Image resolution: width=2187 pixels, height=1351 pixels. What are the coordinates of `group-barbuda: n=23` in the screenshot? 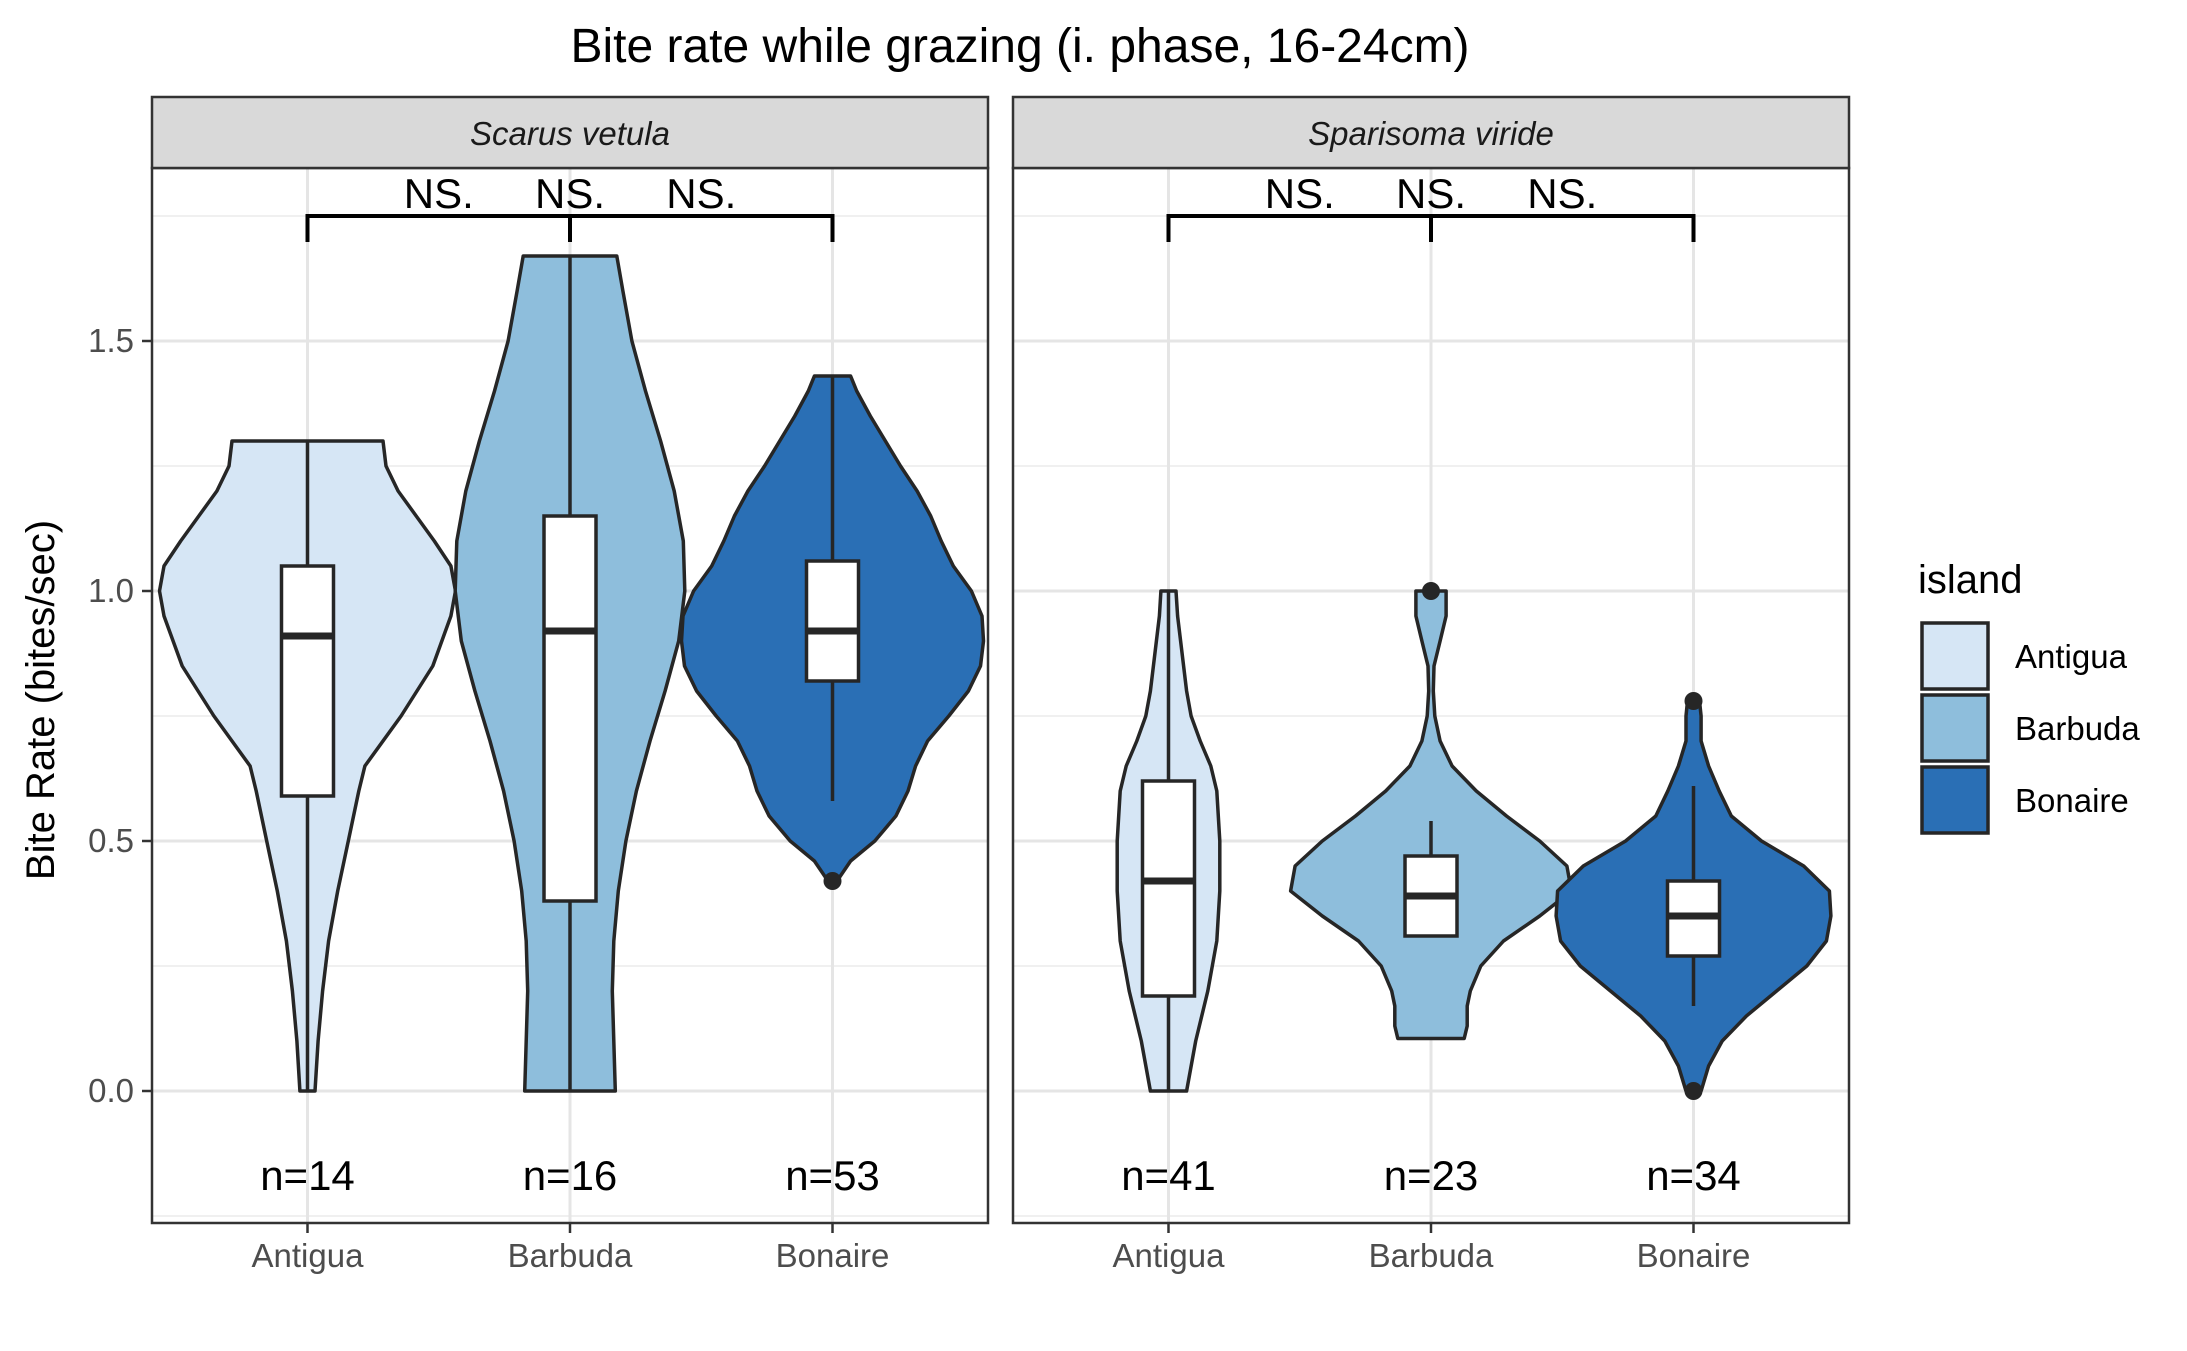 It's located at (1431, 890).